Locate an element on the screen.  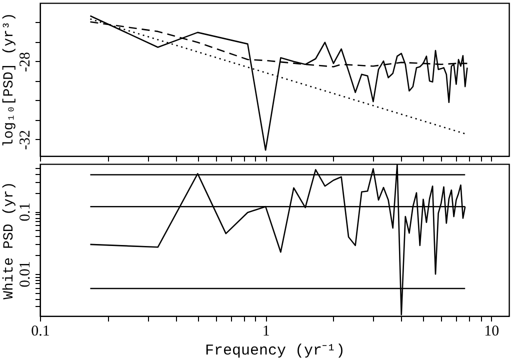
y-tick-label: 0.01 is located at coordinates (26, 274).